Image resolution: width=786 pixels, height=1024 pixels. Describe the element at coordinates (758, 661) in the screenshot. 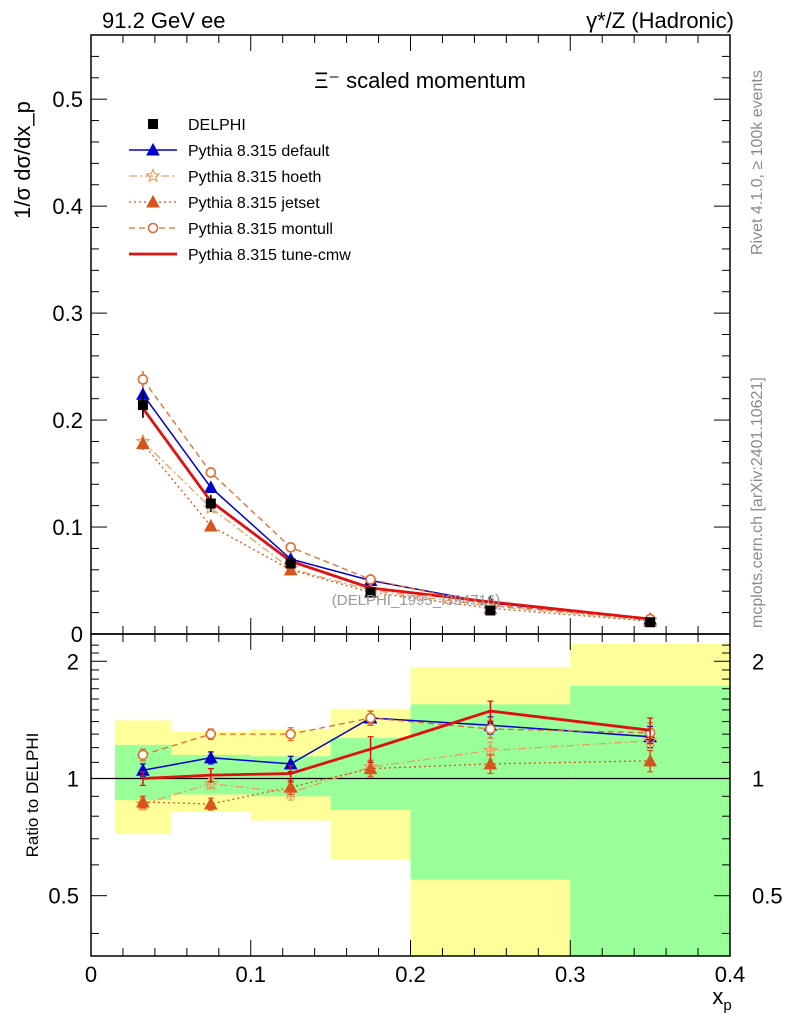

I see `ratio-y-tick-label-right: 2` at that location.